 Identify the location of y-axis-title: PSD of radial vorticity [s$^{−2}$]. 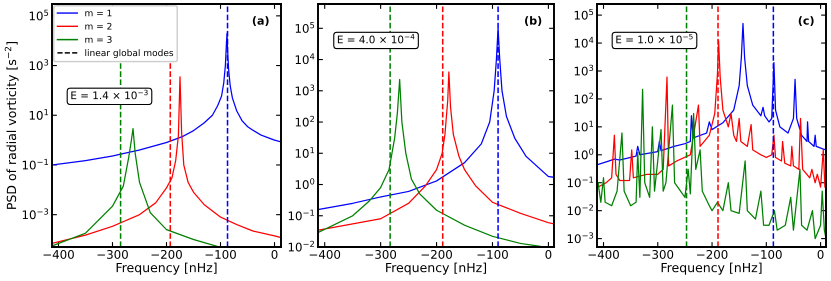
(11, 125).